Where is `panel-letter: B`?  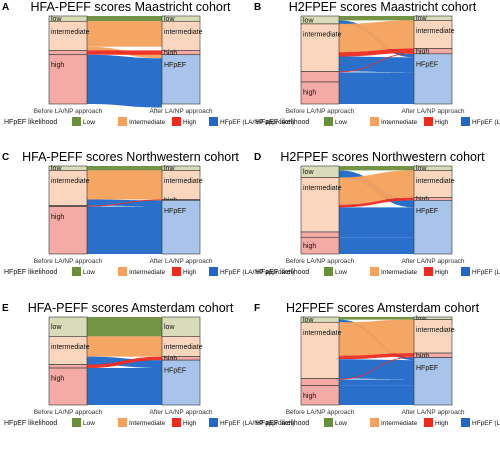
panel-letter: B is located at coordinates (257, 7).